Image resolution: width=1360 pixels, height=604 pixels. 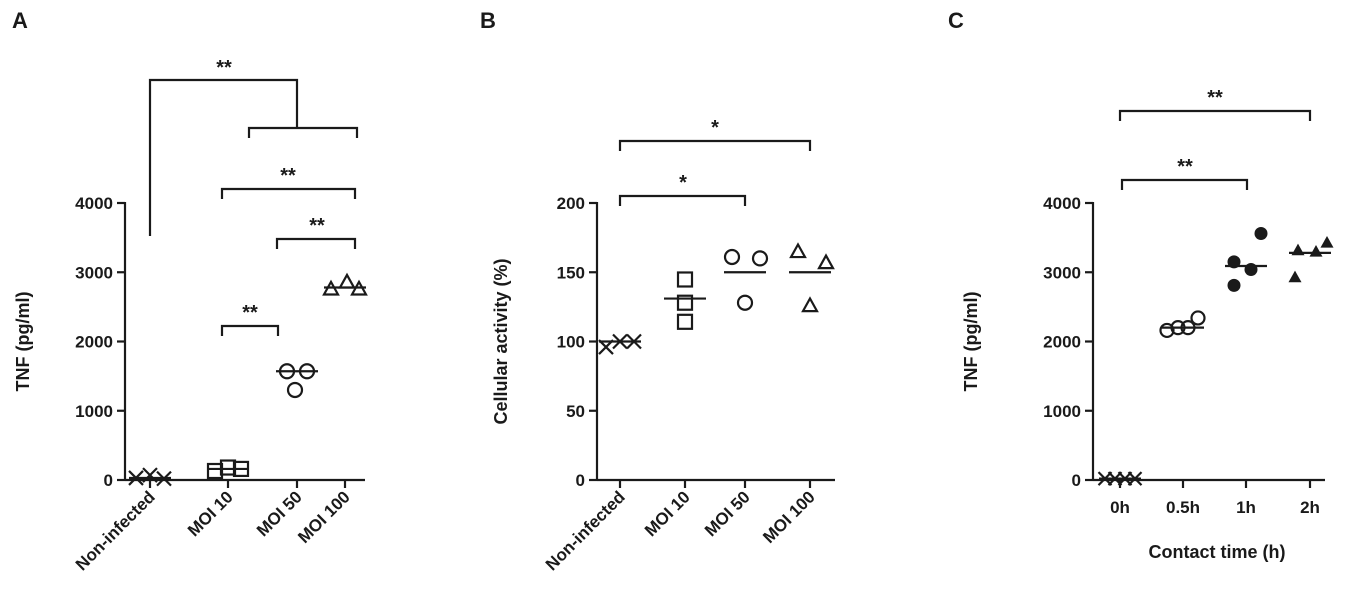 What do you see at coordinates (956, 20) in the screenshot?
I see `panel-letter: C` at bounding box center [956, 20].